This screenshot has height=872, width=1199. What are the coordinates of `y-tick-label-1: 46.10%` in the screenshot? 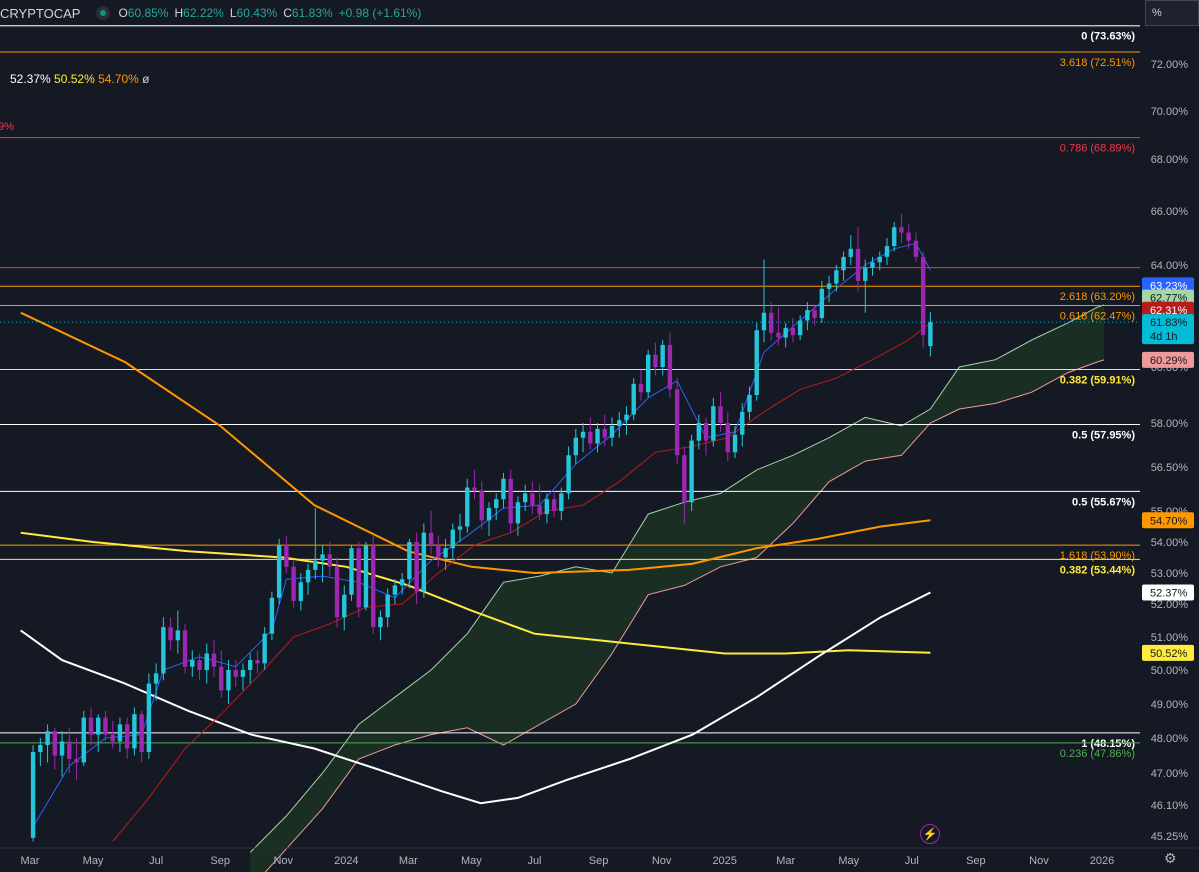 It's located at (1170, 806).